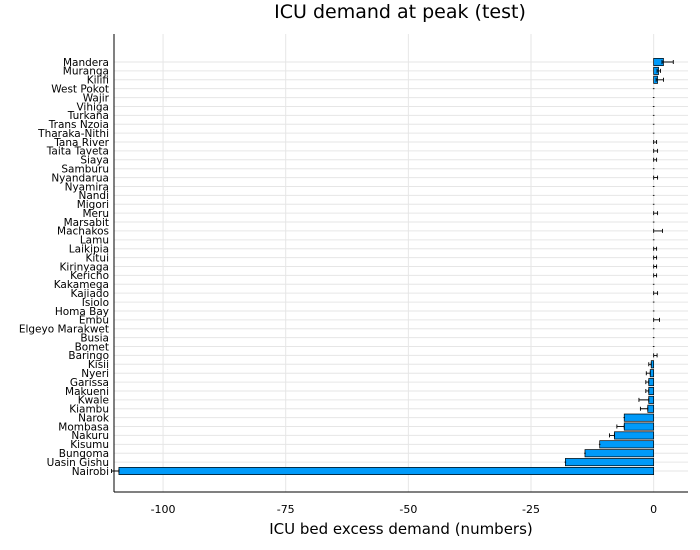 The image size is (700, 550). What do you see at coordinates (89, 276) in the screenshot?
I see `category-label: Kericho` at bounding box center [89, 276].